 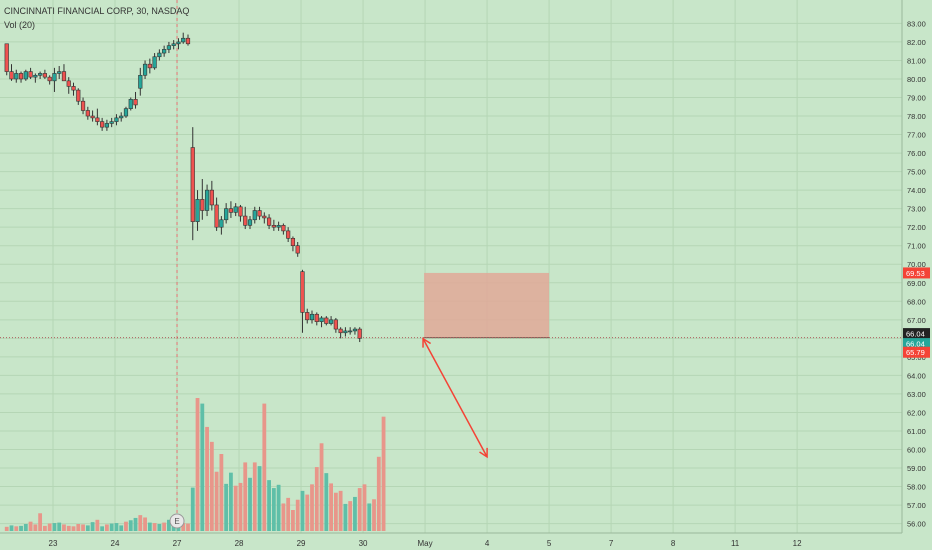 I want to click on short-position-box, so click(x=487, y=305).